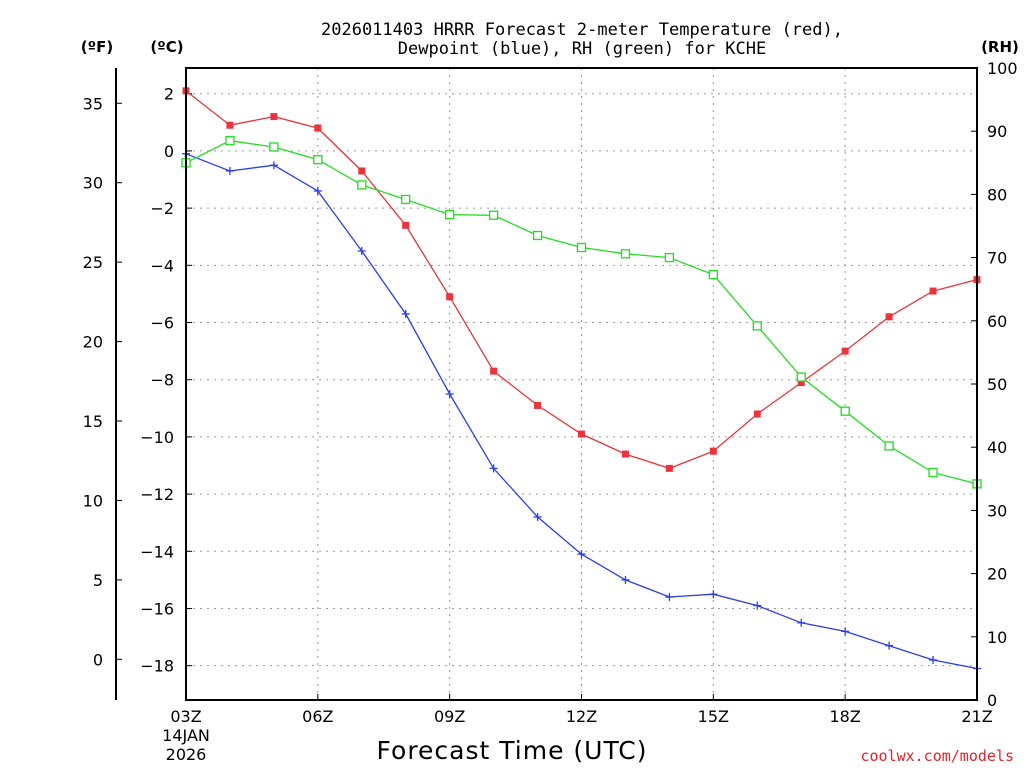 This screenshot has height=768, width=1024. I want to click on rh-tick-label: 30, so click(997, 510).